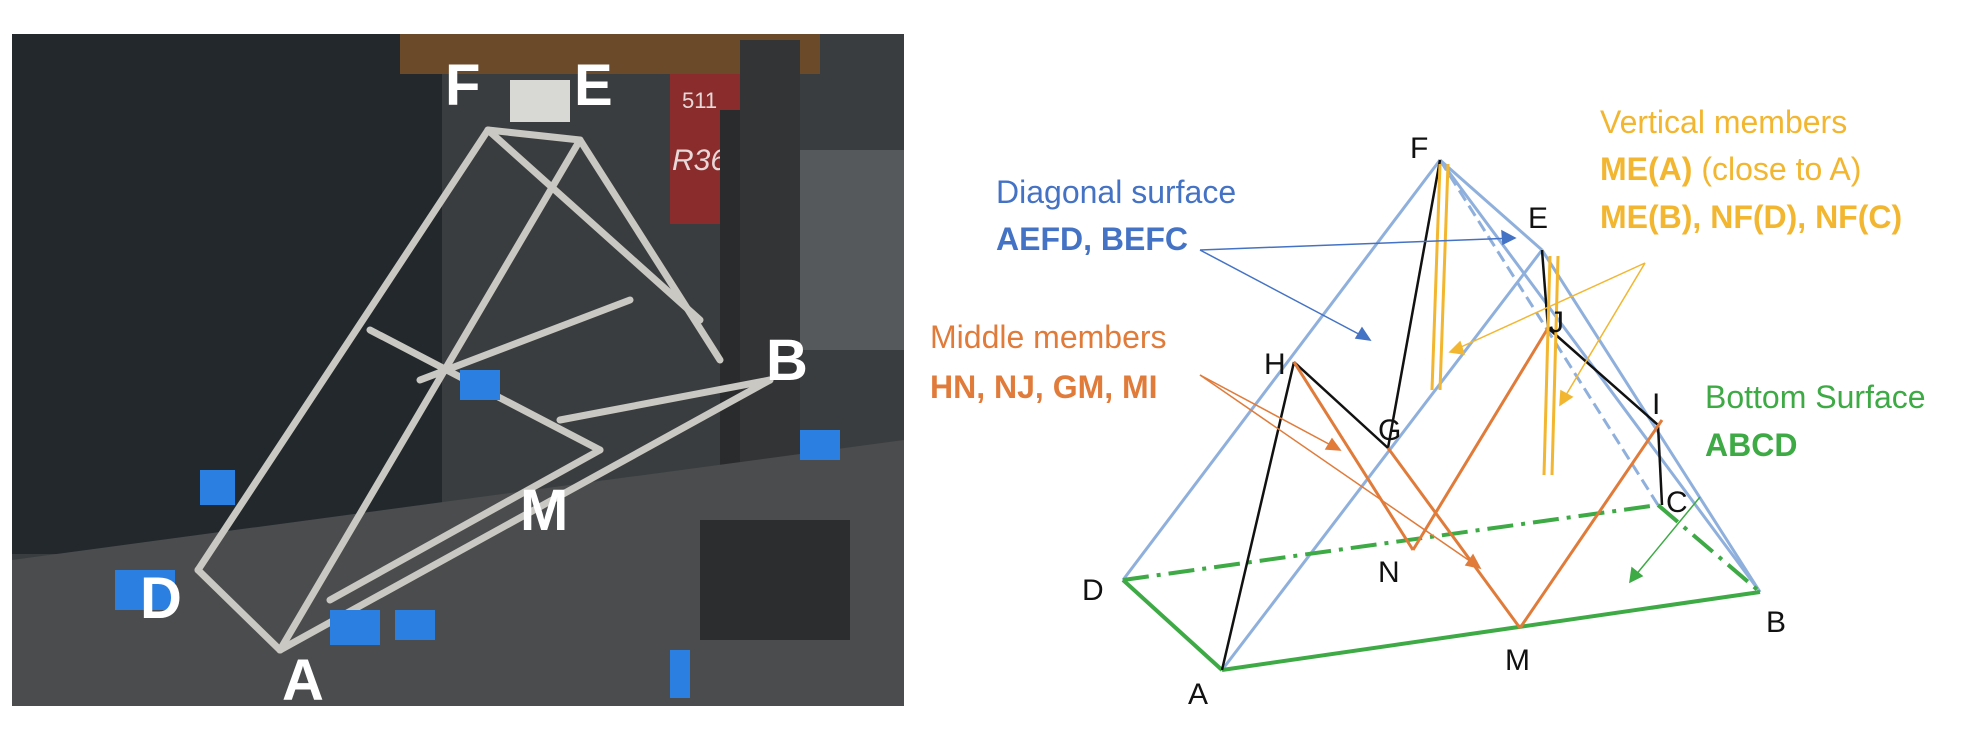  I want to click on annotation-arrows-green, so click(1665, 540).